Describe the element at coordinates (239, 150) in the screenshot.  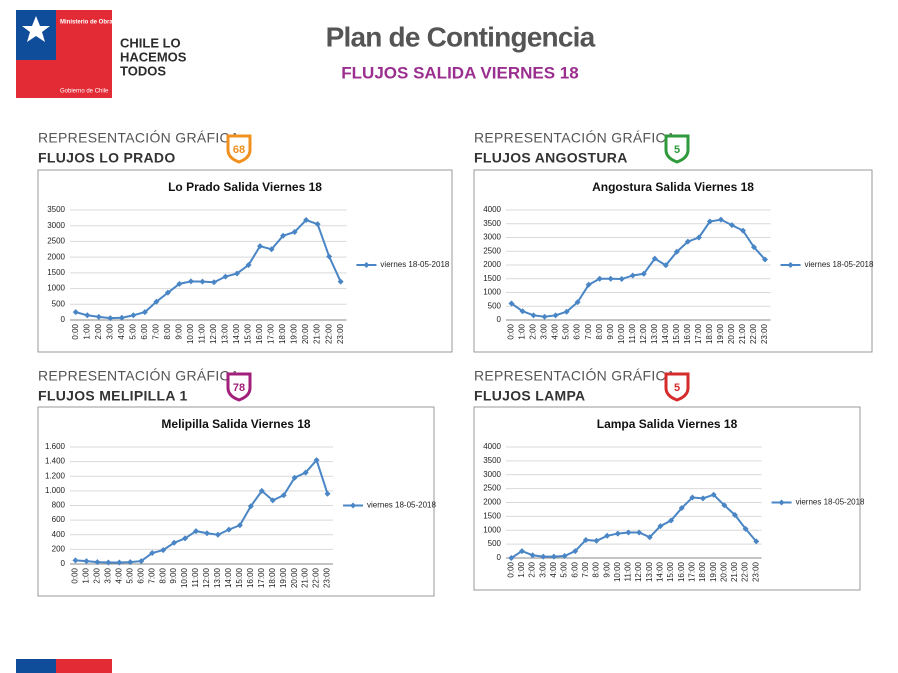
I see `badge-number: 68` at that location.